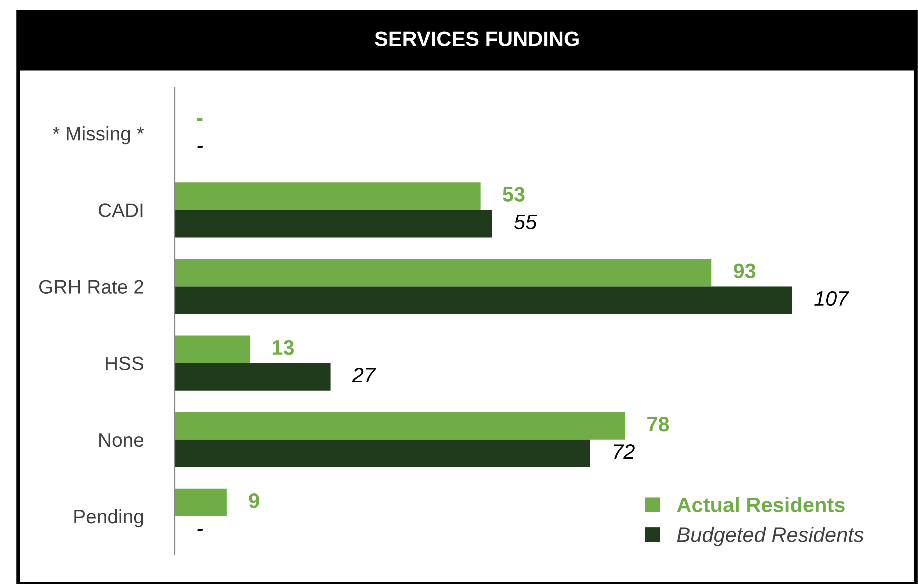  What do you see at coordinates (770, 536) in the screenshot?
I see `legend-label: Budgeted Residents` at bounding box center [770, 536].